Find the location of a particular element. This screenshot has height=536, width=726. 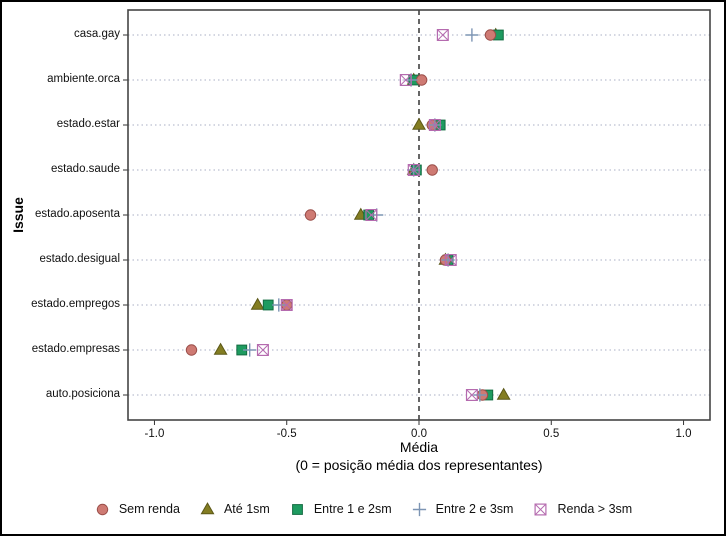

circle-legend-glyph is located at coordinates (102, 509).